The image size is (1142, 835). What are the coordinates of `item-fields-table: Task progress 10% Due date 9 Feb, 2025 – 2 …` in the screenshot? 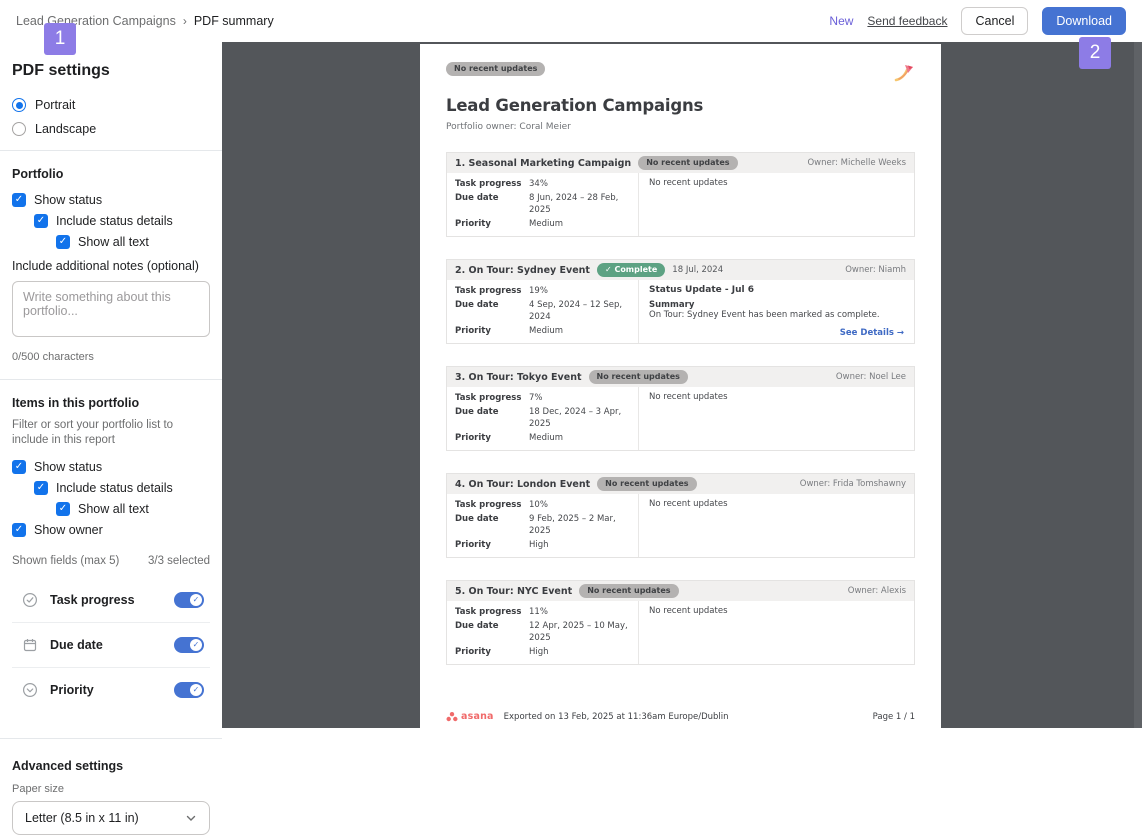 It's located at (543, 525).